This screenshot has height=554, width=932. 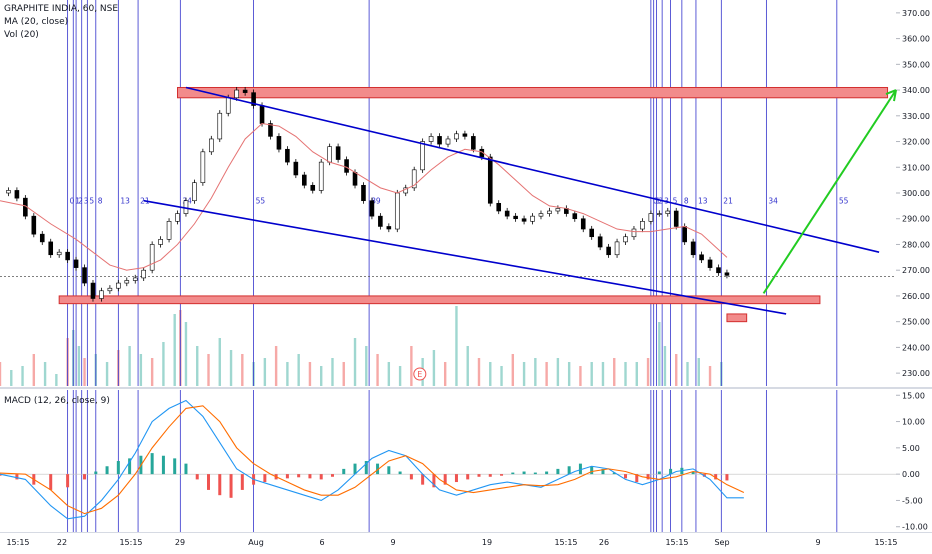 What do you see at coordinates (817, 542) in the screenshot?
I see `time-axis-label: 9` at bounding box center [817, 542].